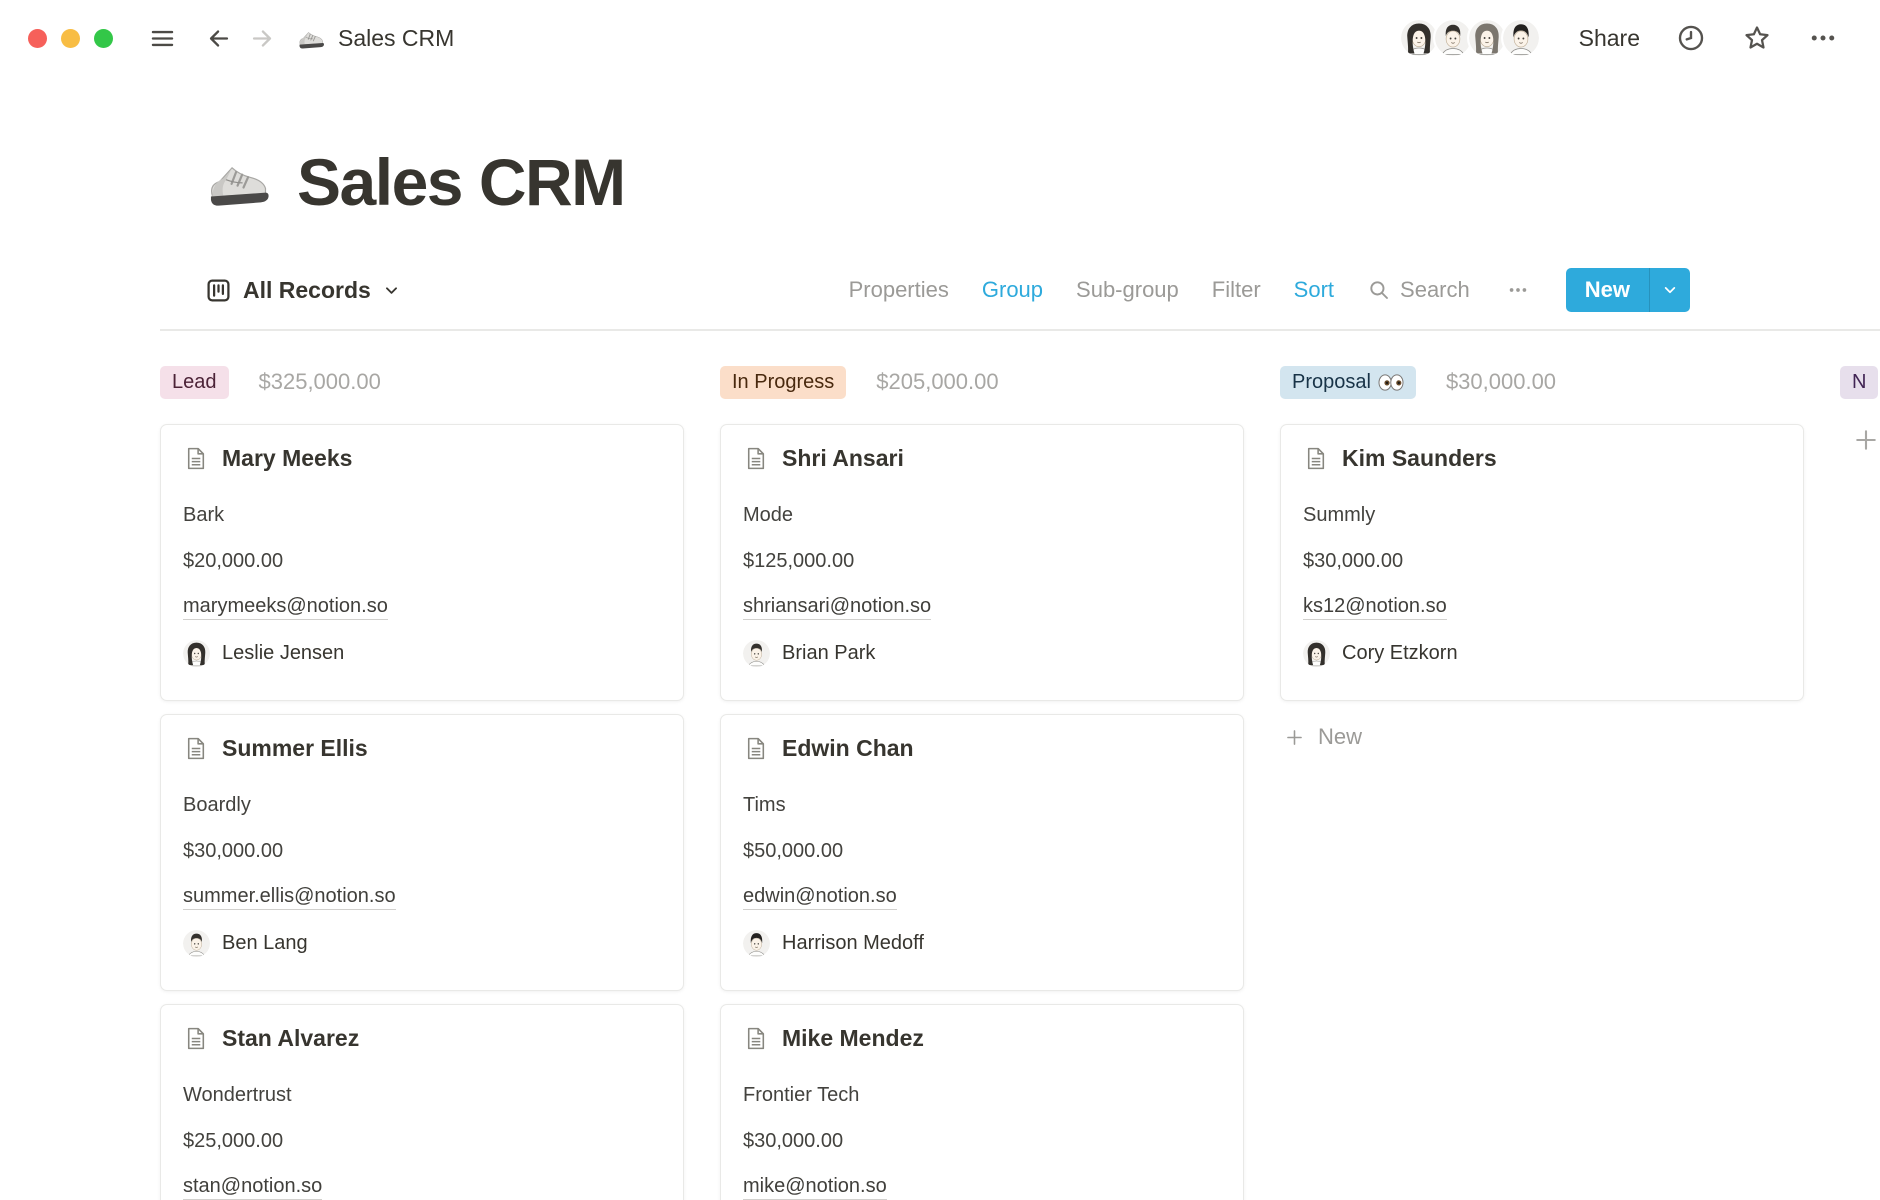  Describe the element at coordinates (218, 38) in the screenshot. I see `back-arrow-icon` at that location.